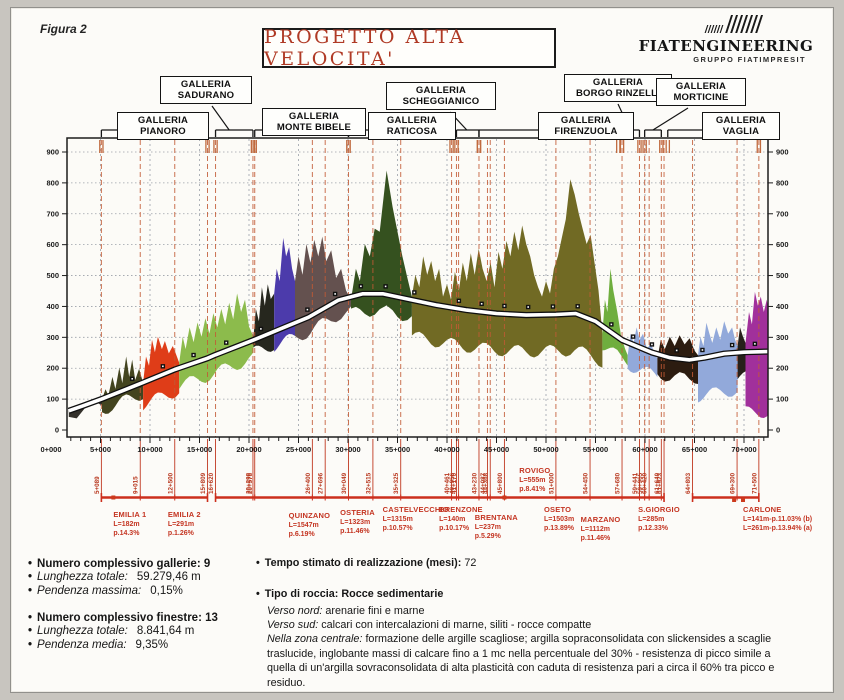 The width and height of the screenshot is (844, 700). I want to click on window-label-brentana: BRENTANA L=237m p.5.29%, so click(496, 526).